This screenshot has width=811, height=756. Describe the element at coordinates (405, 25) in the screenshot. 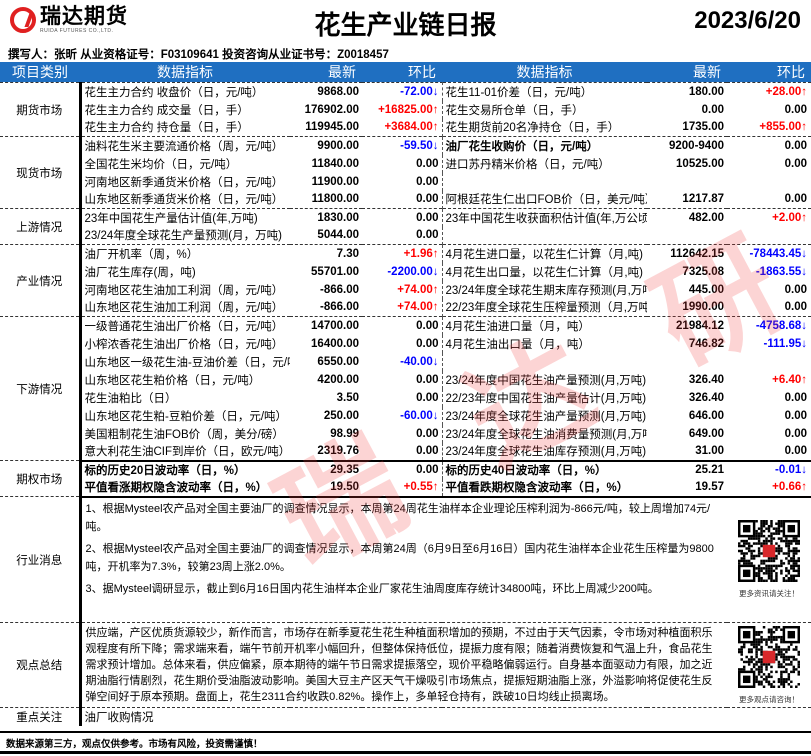

I see `report-title: 花生产业链日报` at that location.